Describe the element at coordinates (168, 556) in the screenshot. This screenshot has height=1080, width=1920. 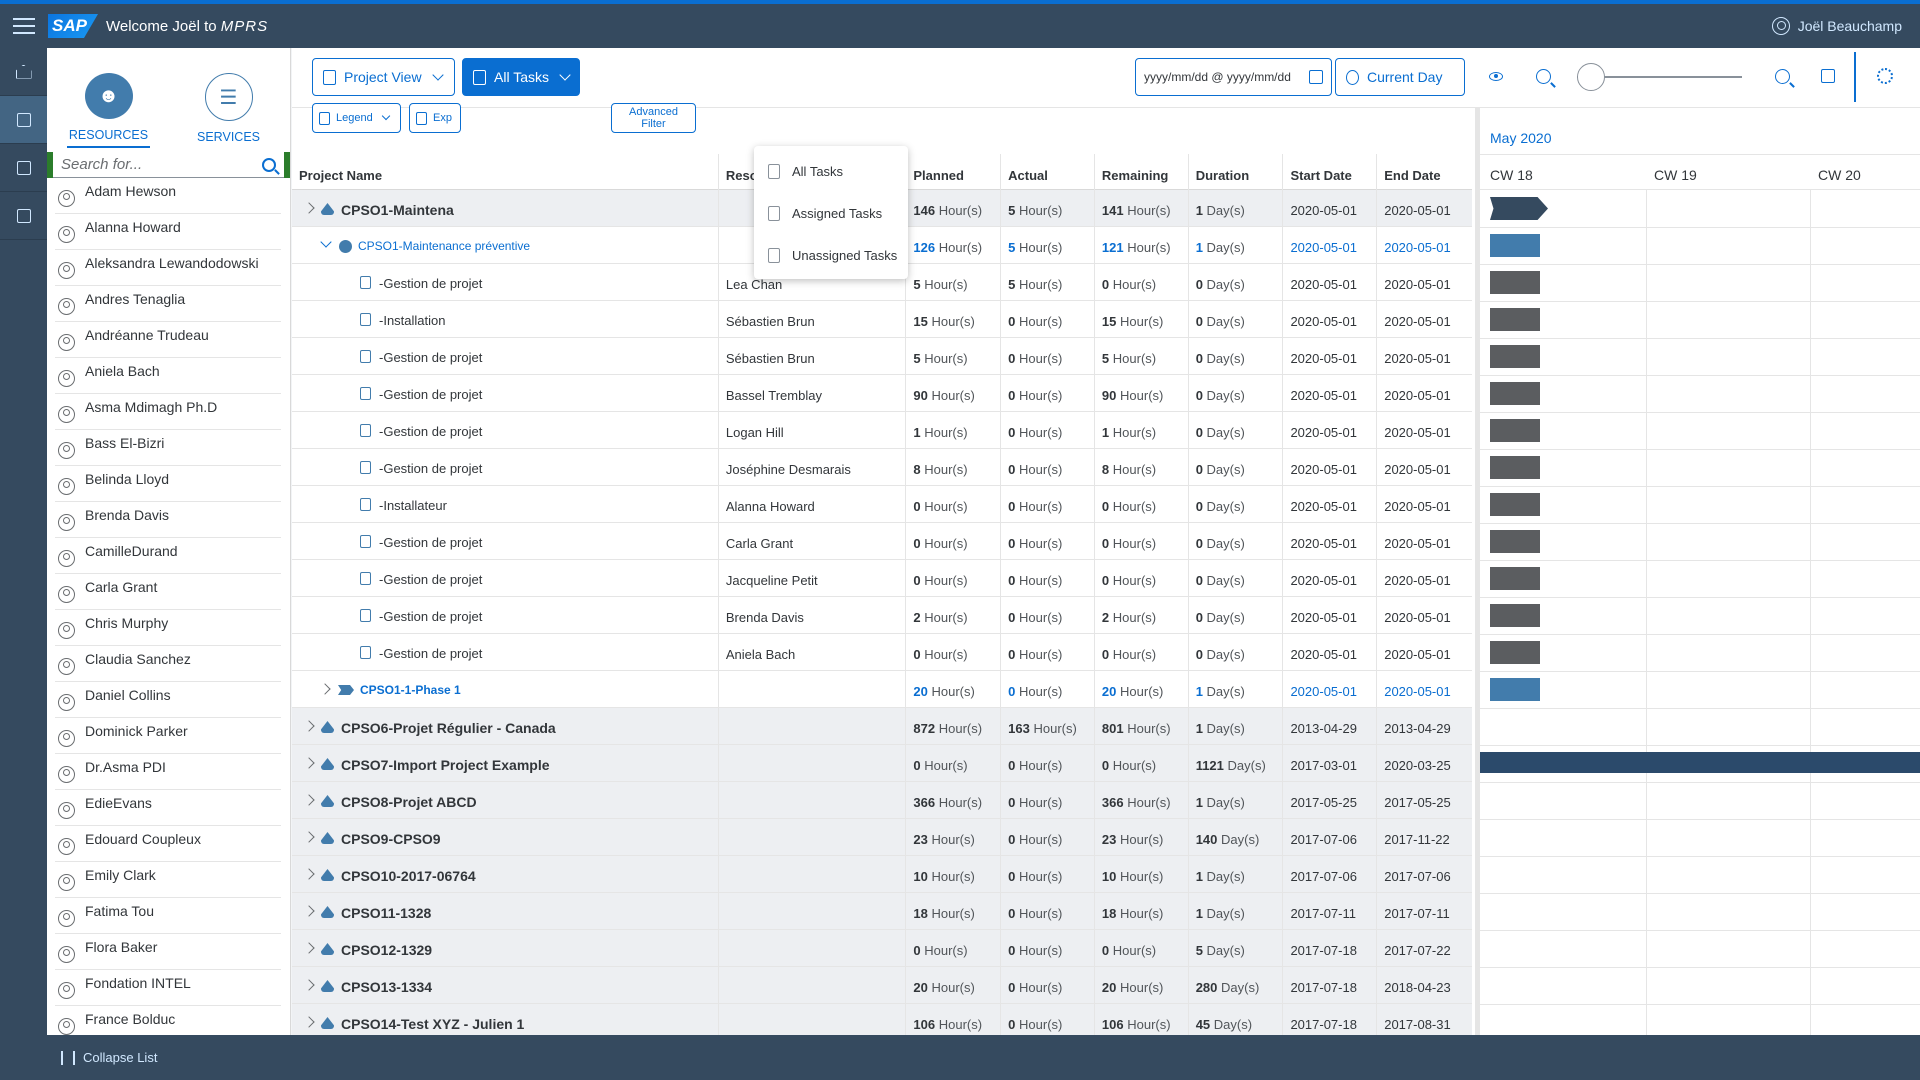
I see `list-item: CamilleDurand` at that location.